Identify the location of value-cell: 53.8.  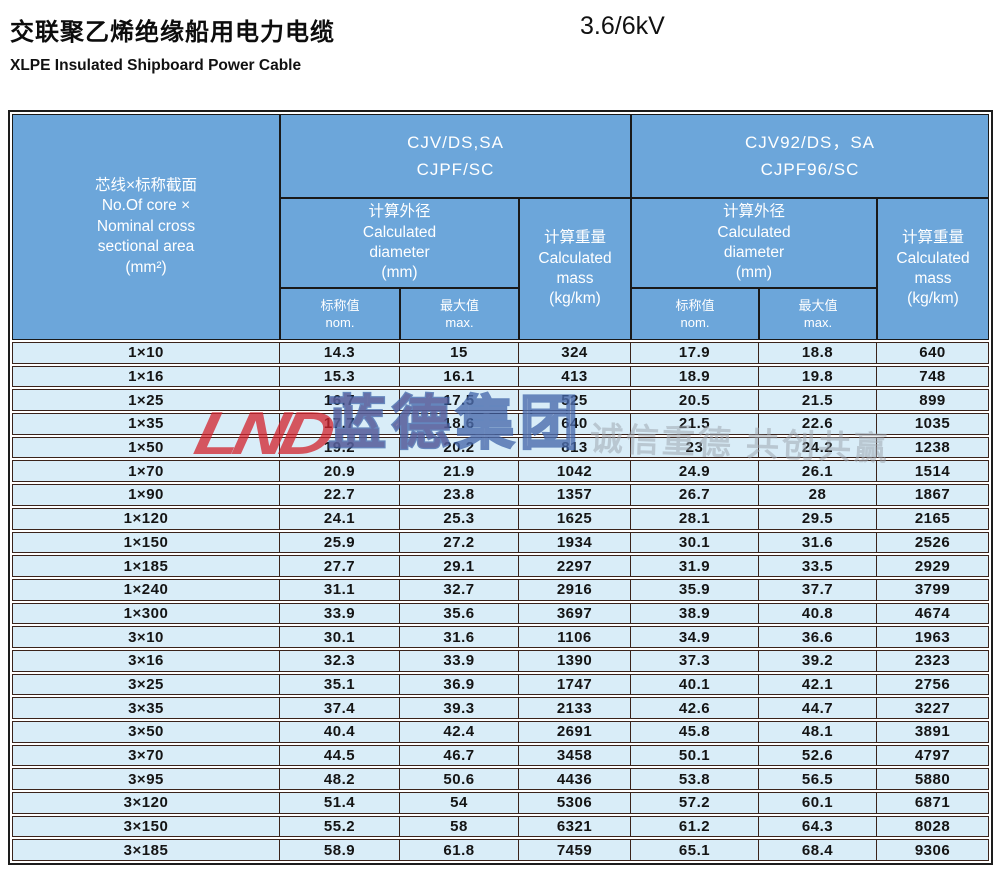
(695, 779).